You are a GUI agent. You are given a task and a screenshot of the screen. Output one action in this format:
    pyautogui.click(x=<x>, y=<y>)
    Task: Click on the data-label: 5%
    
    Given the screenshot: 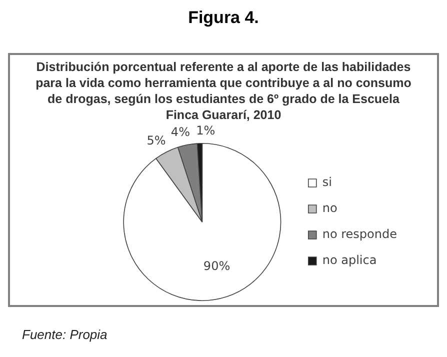 What is the action you would take?
    pyautogui.click(x=156, y=140)
    